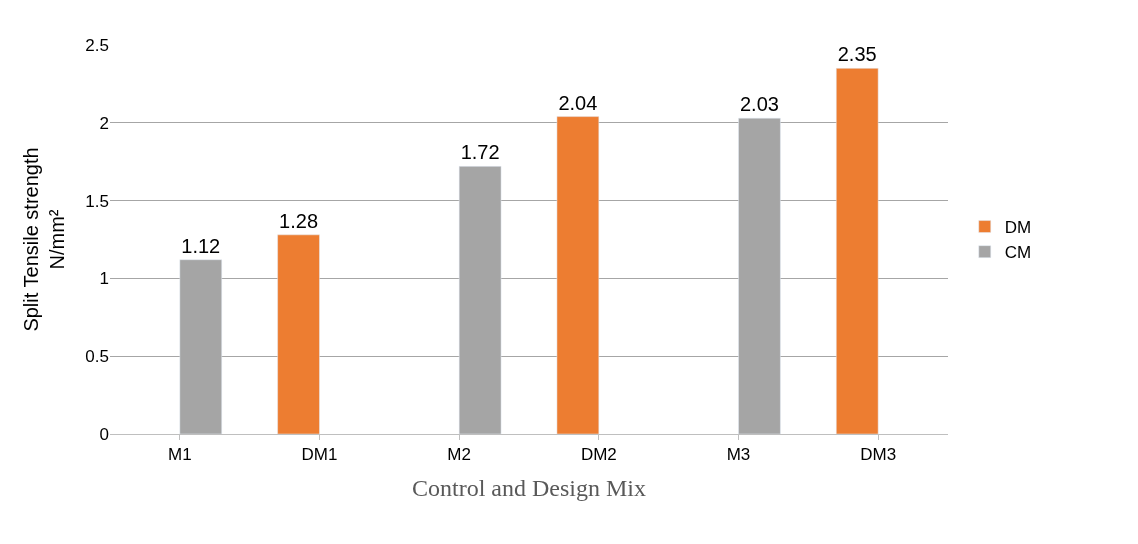 The image size is (1138, 544). What do you see at coordinates (1018, 253) in the screenshot?
I see `legend-label: CM` at bounding box center [1018, 253].